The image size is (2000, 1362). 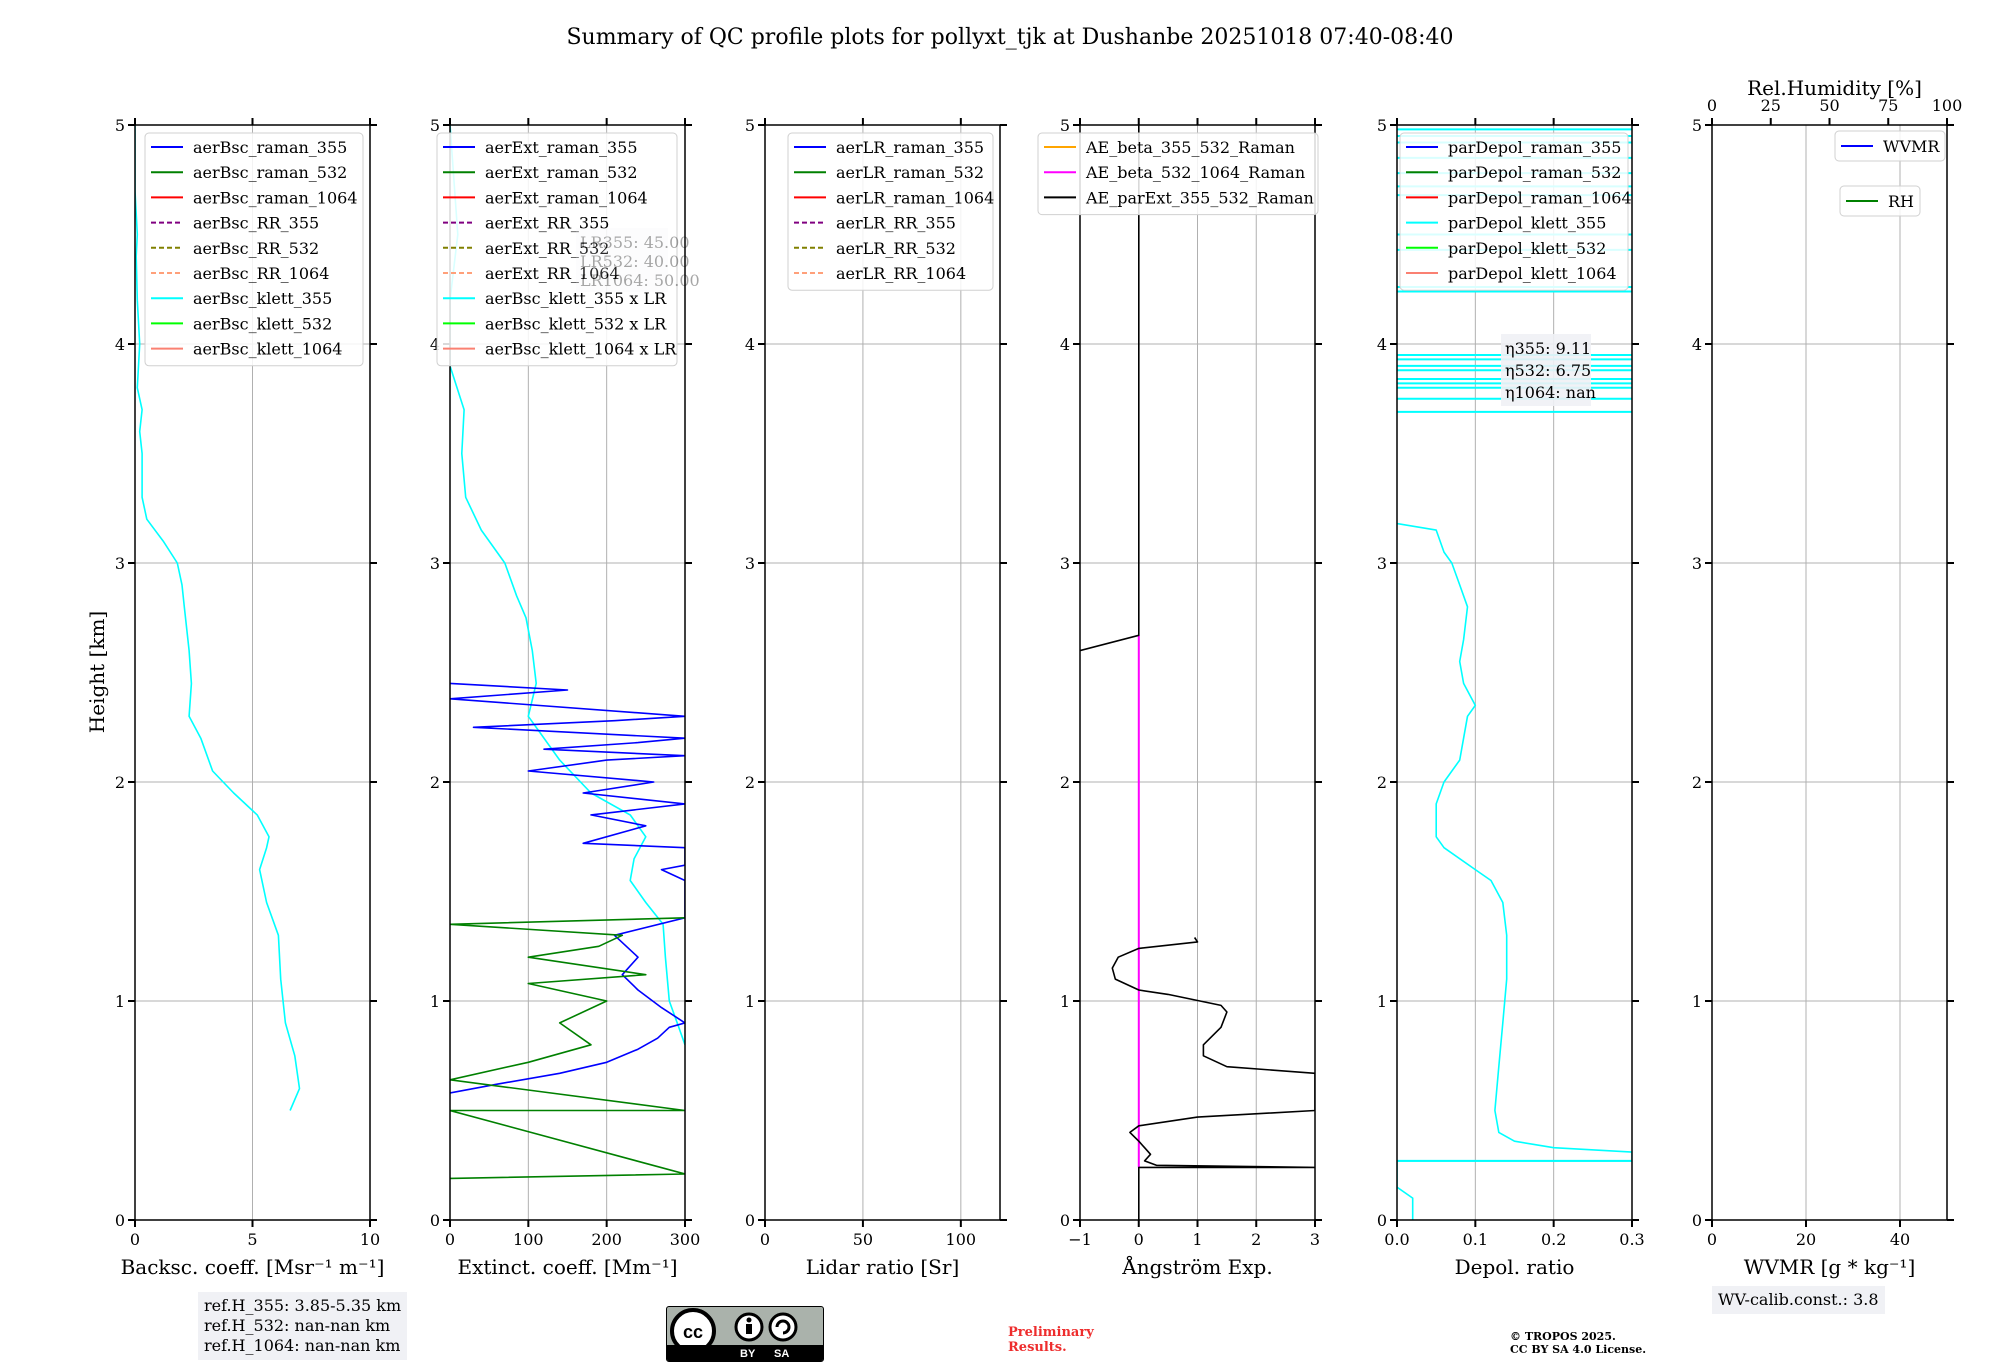 What do you see at coordinates (567, 585) in the screenshot?
I see `series-aerBsc_klett_355 x LR` at bounding box center [567, 585].